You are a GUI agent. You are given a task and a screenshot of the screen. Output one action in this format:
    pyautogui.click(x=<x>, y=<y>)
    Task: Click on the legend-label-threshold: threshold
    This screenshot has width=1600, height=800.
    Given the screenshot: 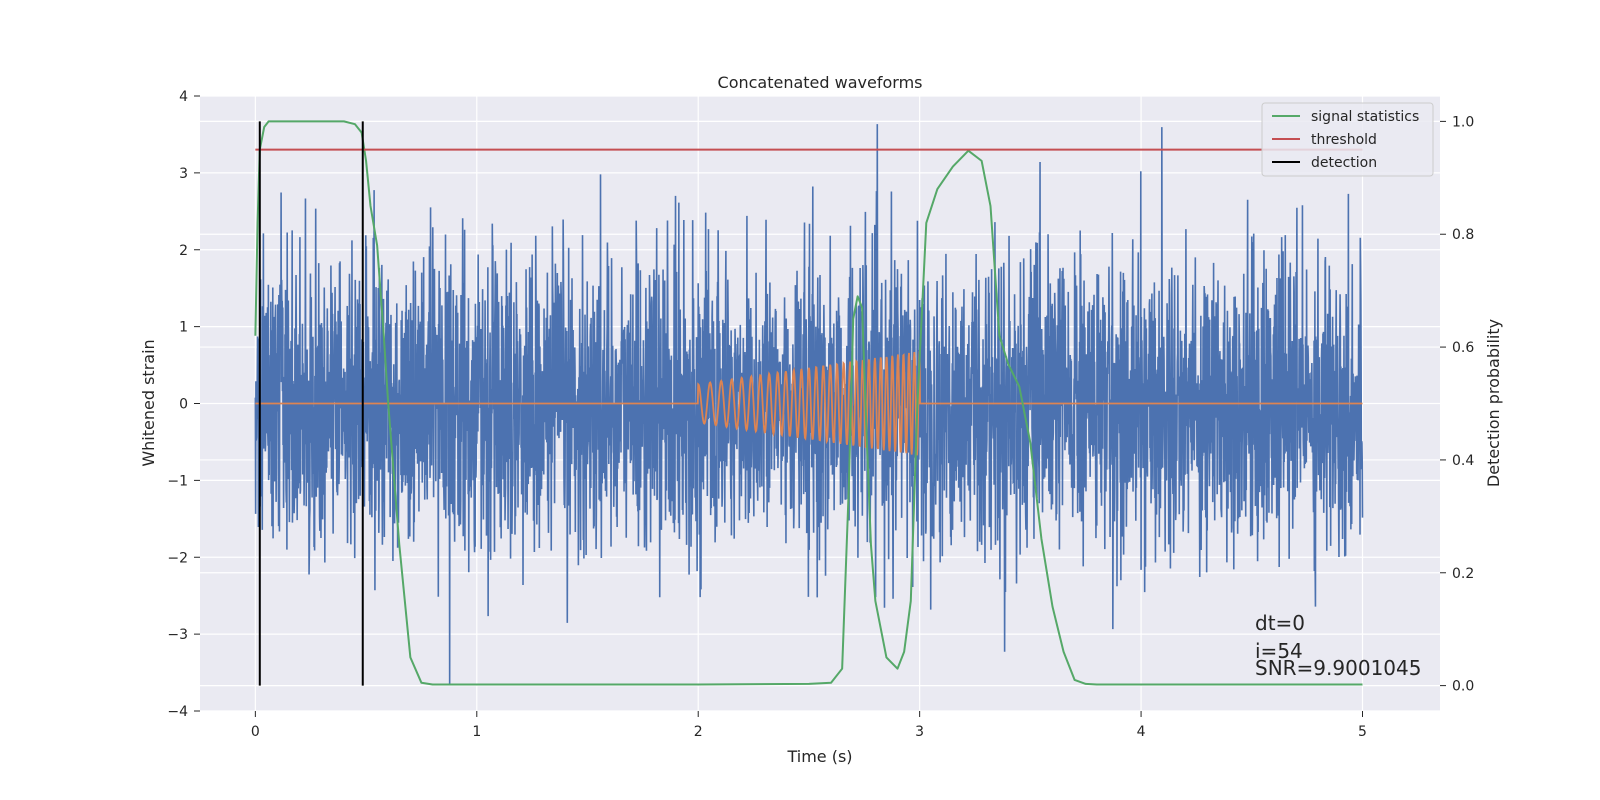 What is the action you would take?
    pyautogui.click(x=1344, y=140)
    